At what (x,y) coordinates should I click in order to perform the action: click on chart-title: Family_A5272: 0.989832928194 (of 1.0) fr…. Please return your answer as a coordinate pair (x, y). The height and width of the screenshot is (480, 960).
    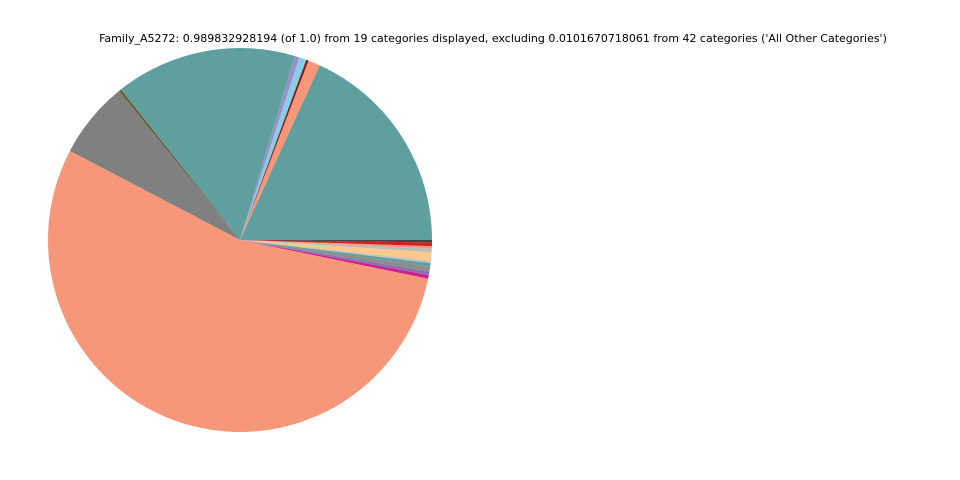
    Looking at the image, I should click on (493, 38).